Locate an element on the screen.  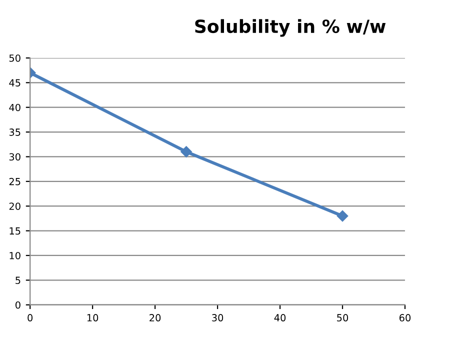
y-tick-label: 30 is located at coordinates (14, 157).